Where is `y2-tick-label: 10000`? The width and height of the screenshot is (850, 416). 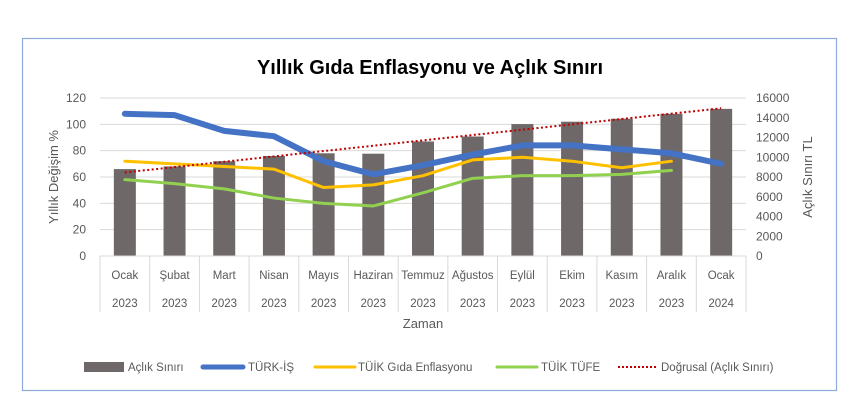
y2-tick-label: 10000 is located at coordinates (773, 157).